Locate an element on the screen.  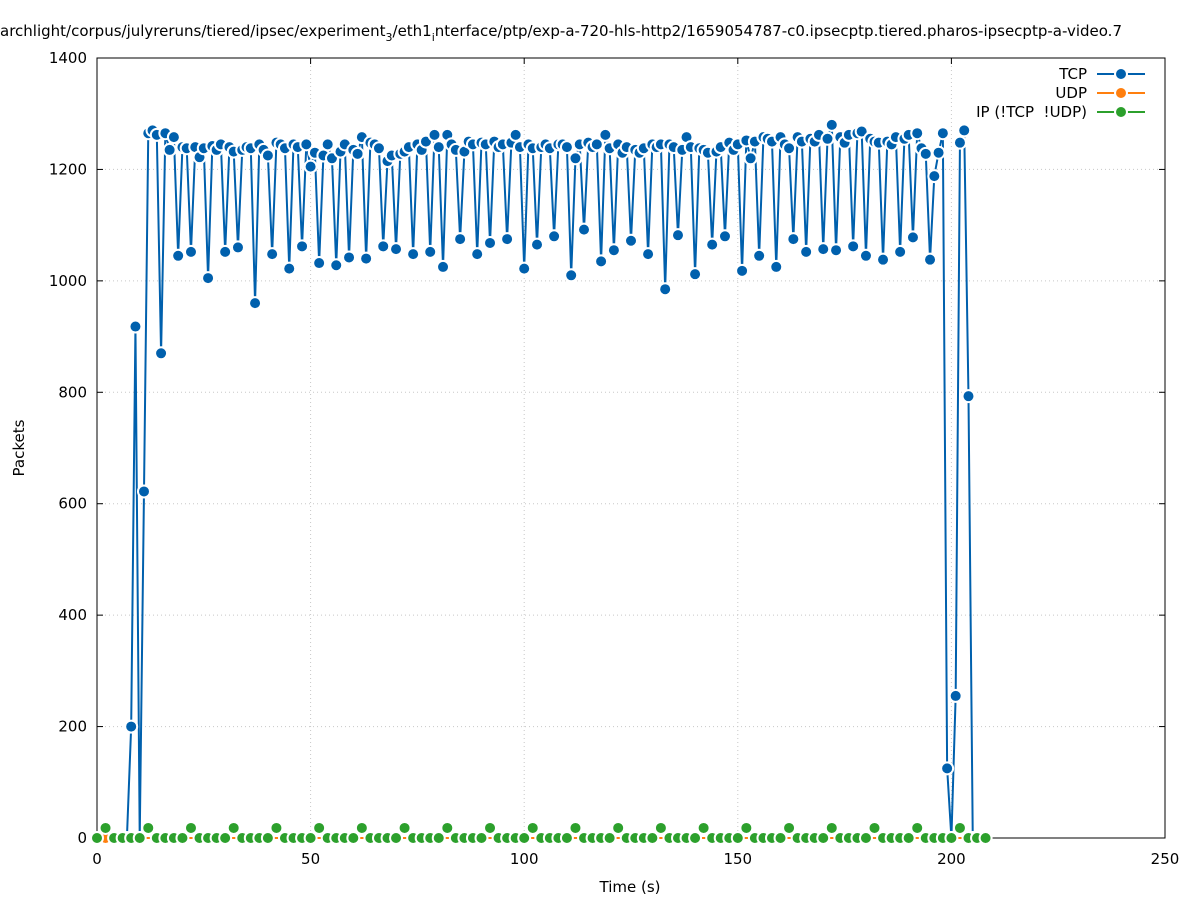
y-tick-label: 600 is located at coordinates (72, 504).